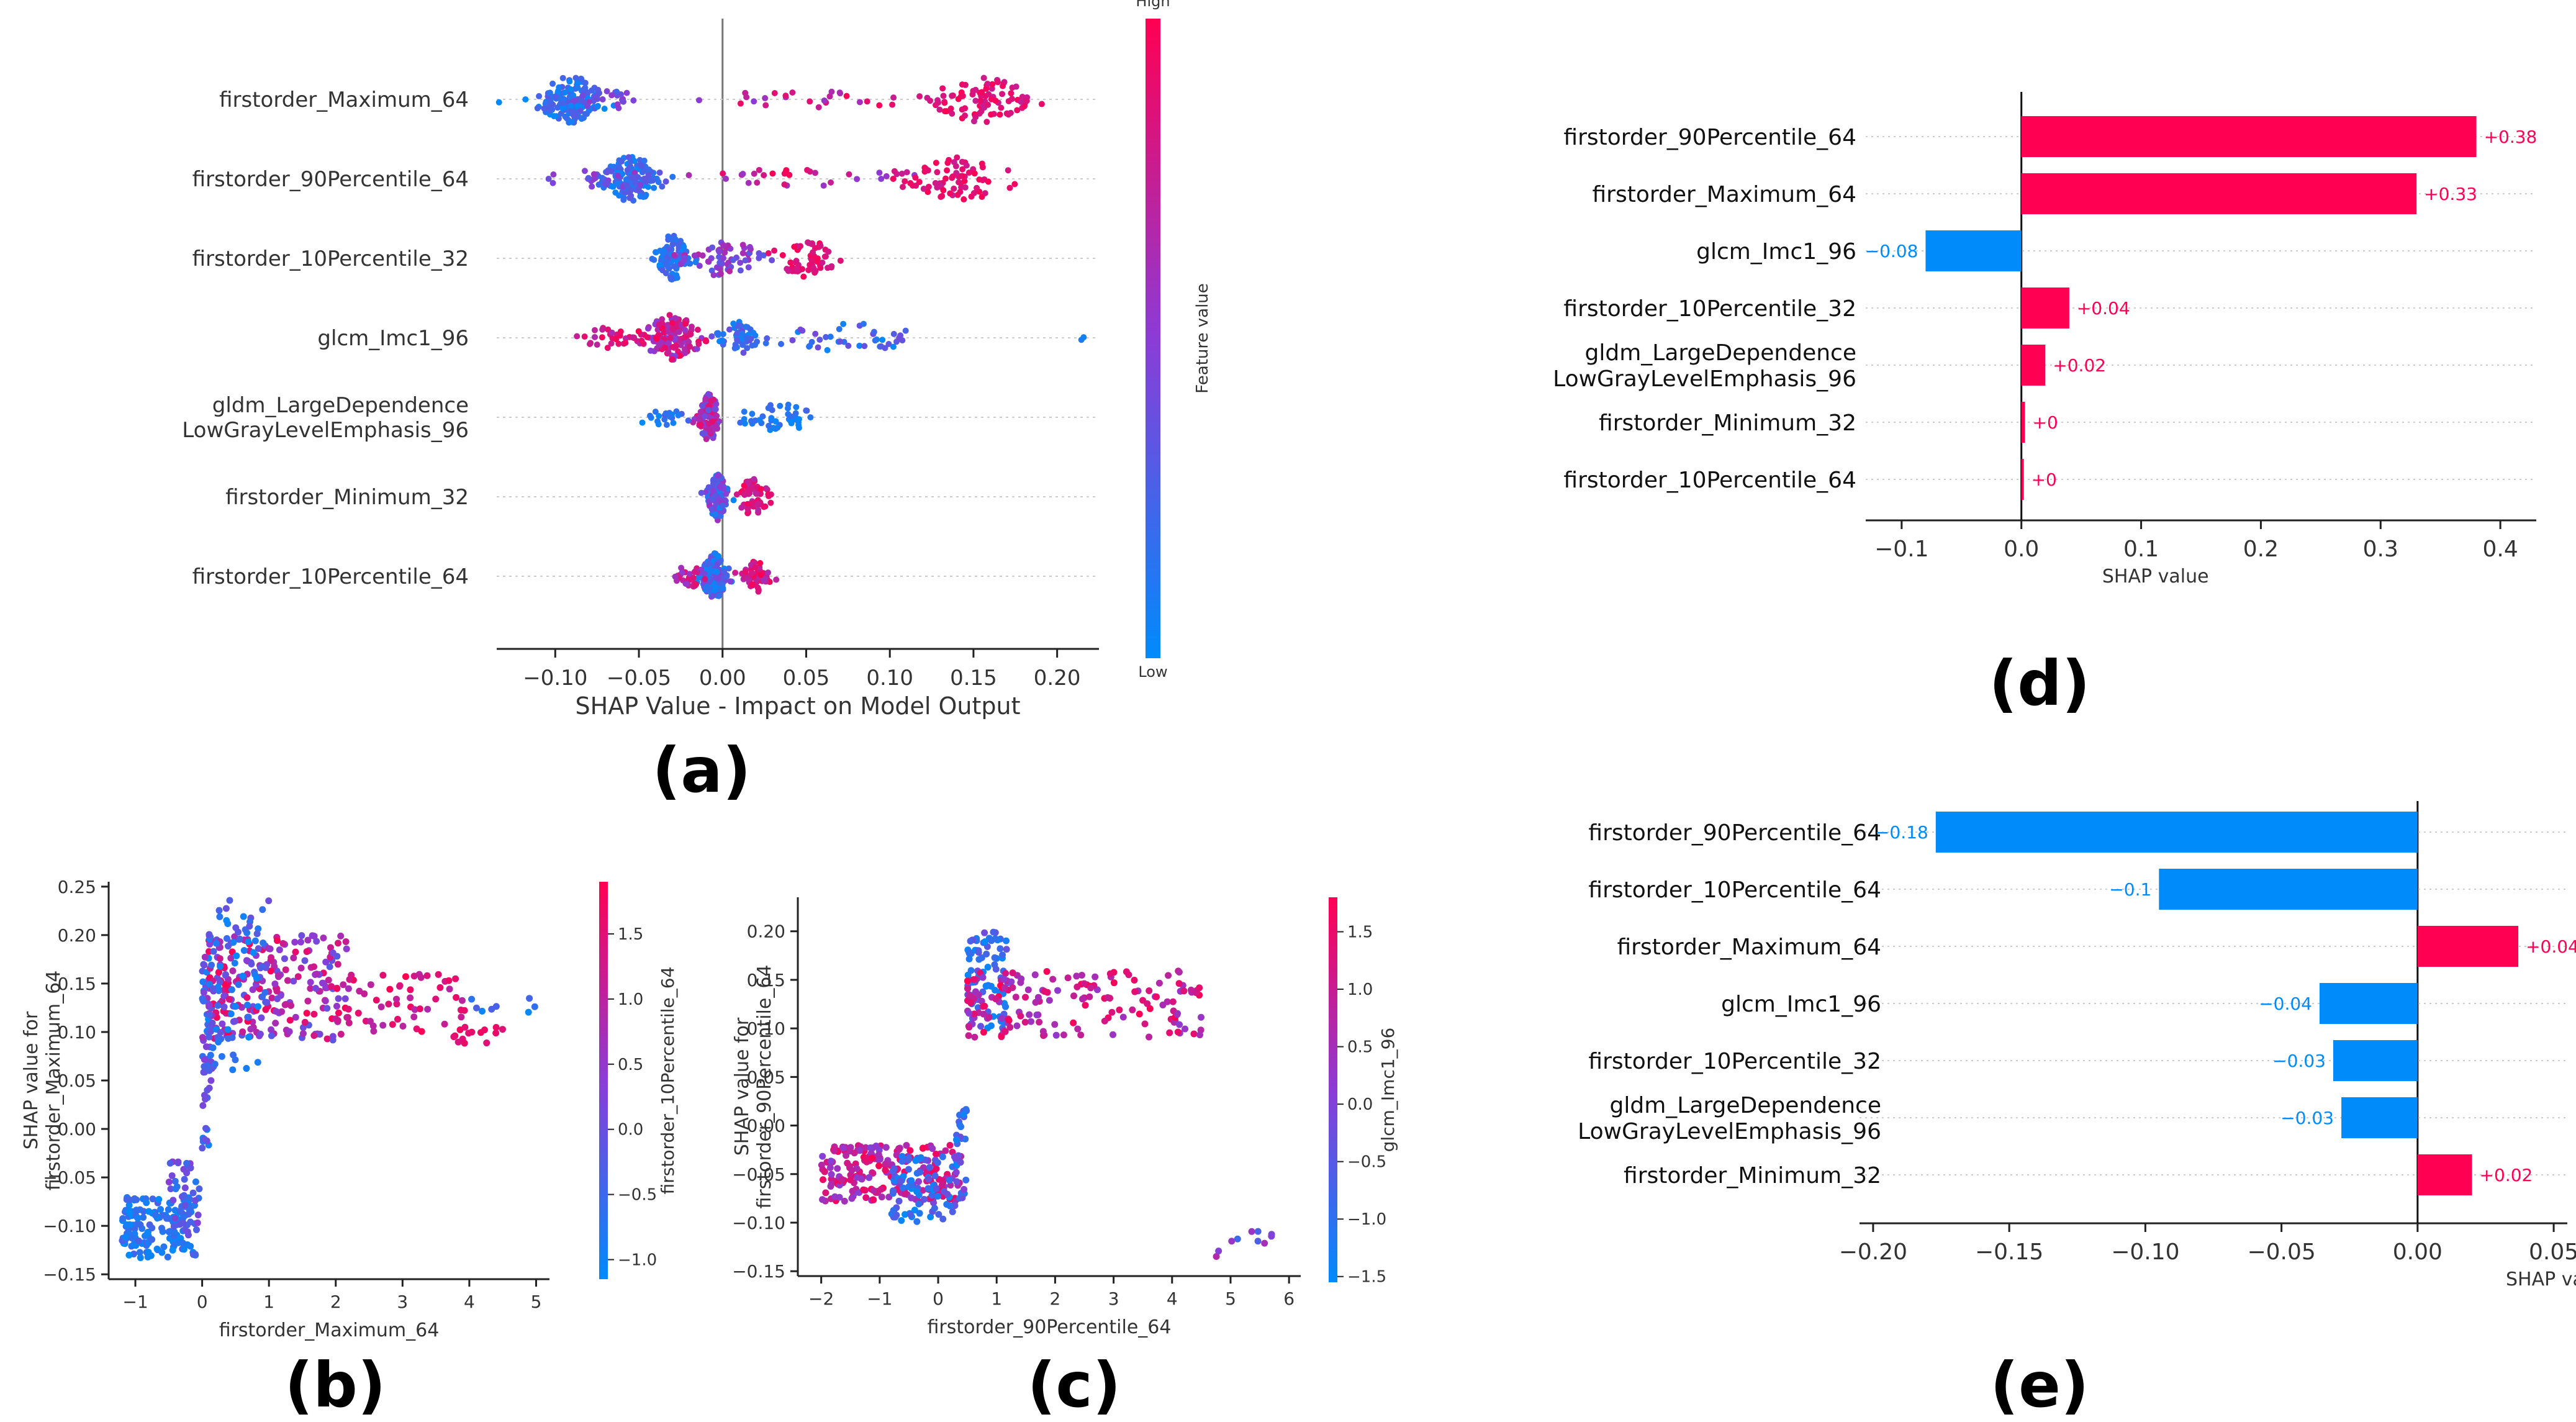 The image size is (2576, 1422). I want to click on colorbar-tick-label: 0.0, so click(630, 1130).